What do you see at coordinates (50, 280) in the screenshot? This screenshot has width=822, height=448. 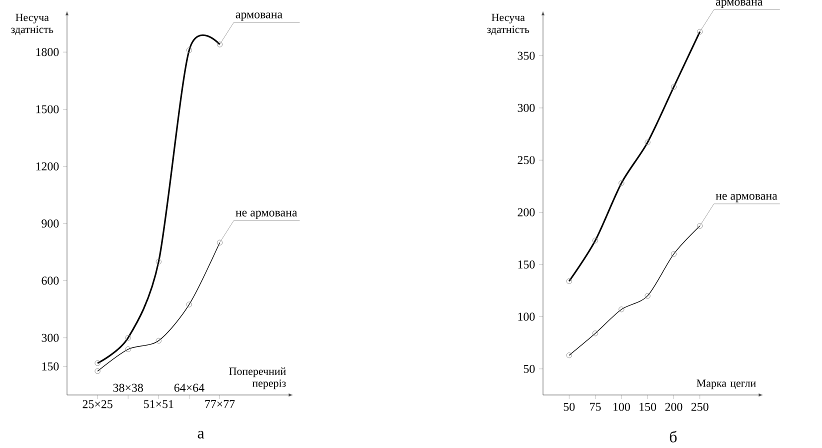 I see `y-tick-label: 600` at bounding box center [50, 280].